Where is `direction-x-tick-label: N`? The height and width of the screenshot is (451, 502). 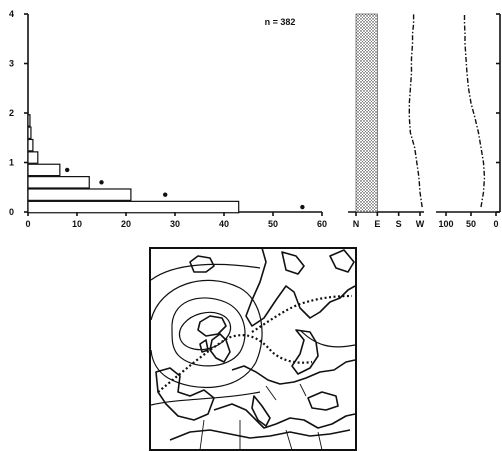
direction-x-tick-label: N is located at coordinates (356, 224).